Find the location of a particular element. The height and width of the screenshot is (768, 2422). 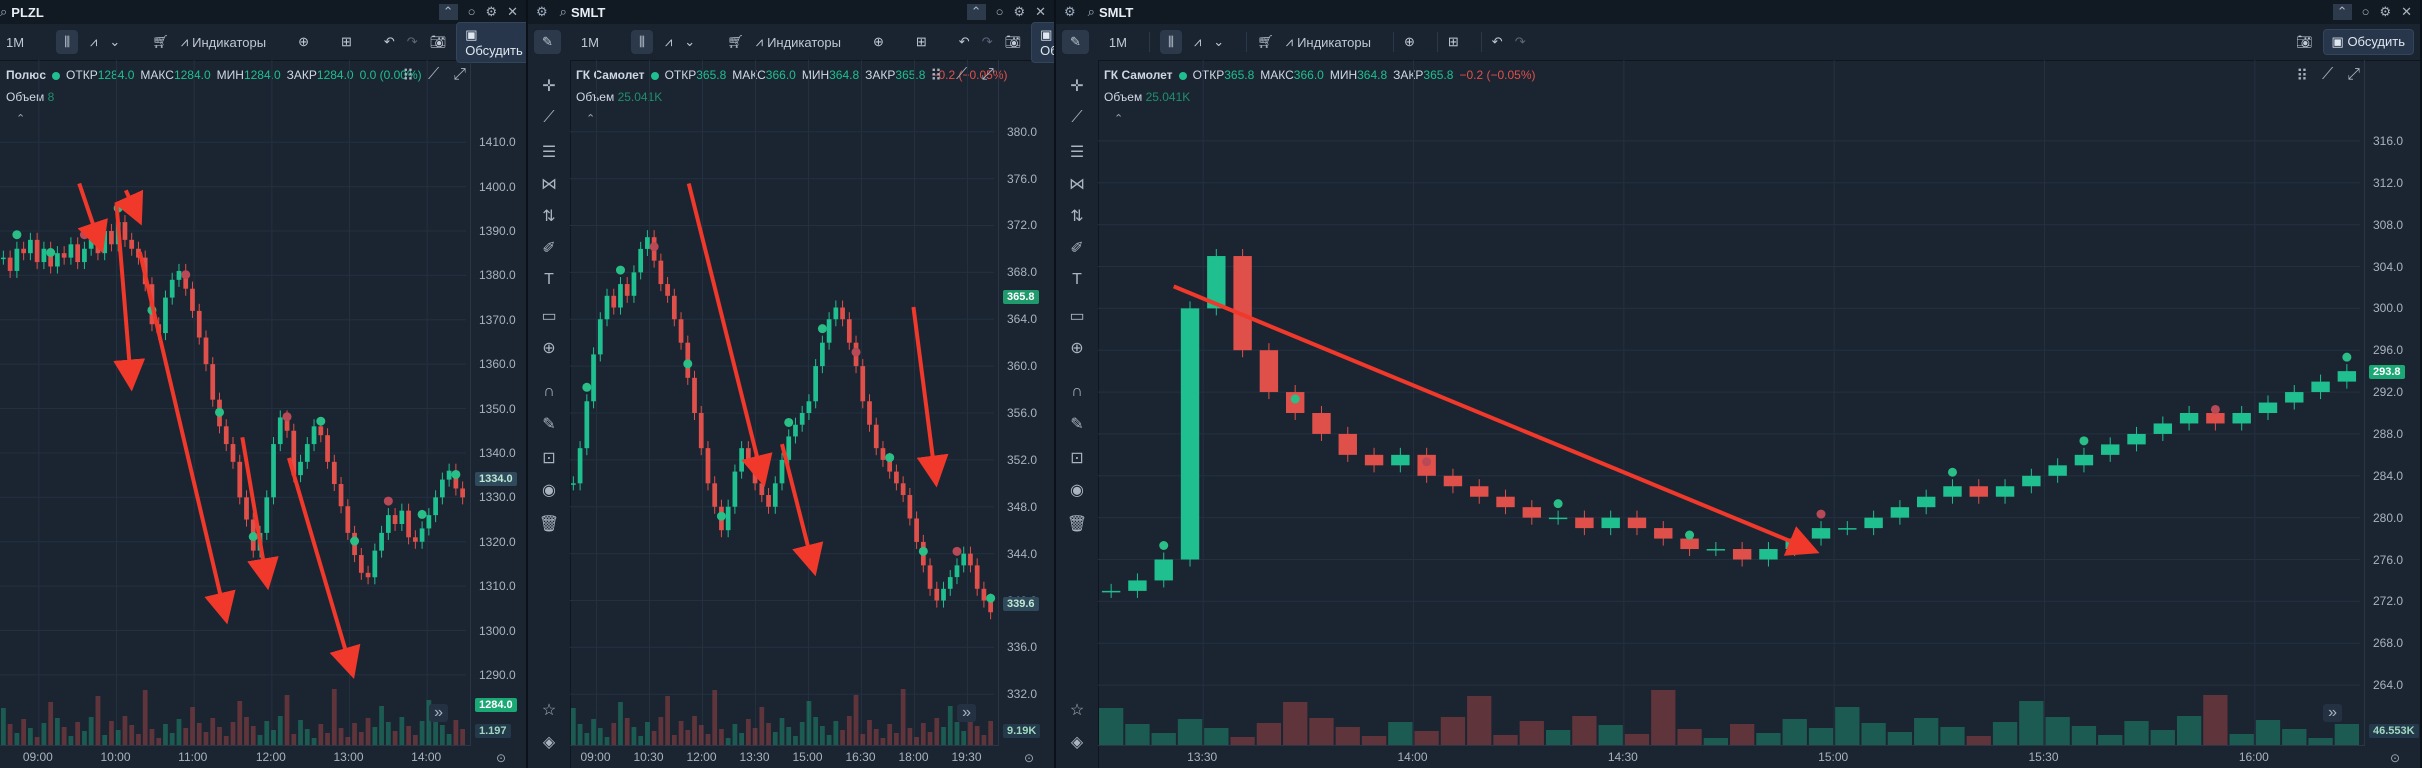

brush-icon: ✐ is located at coordinates (1077, 248).